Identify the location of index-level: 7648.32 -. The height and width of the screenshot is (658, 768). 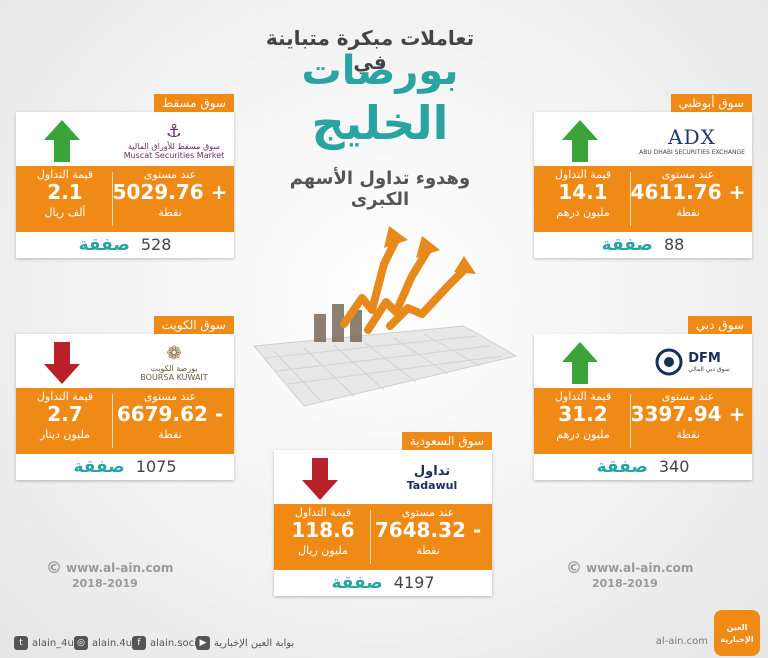
(428, 530).